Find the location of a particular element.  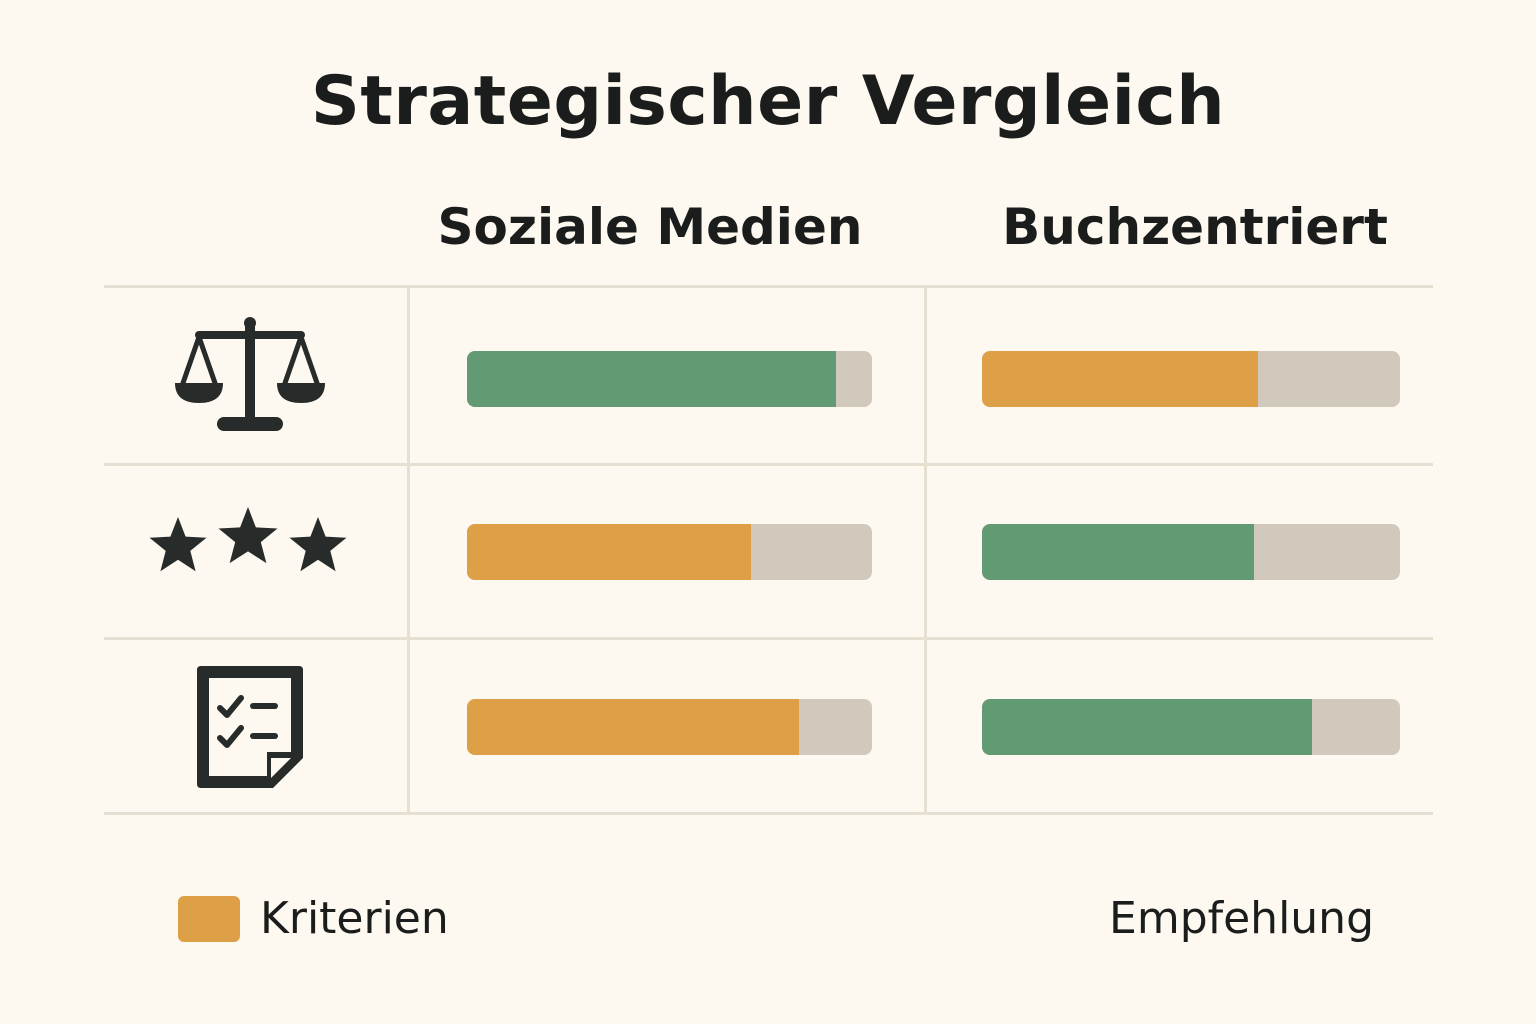

grid-line-top is located at coordinates (768, 286).